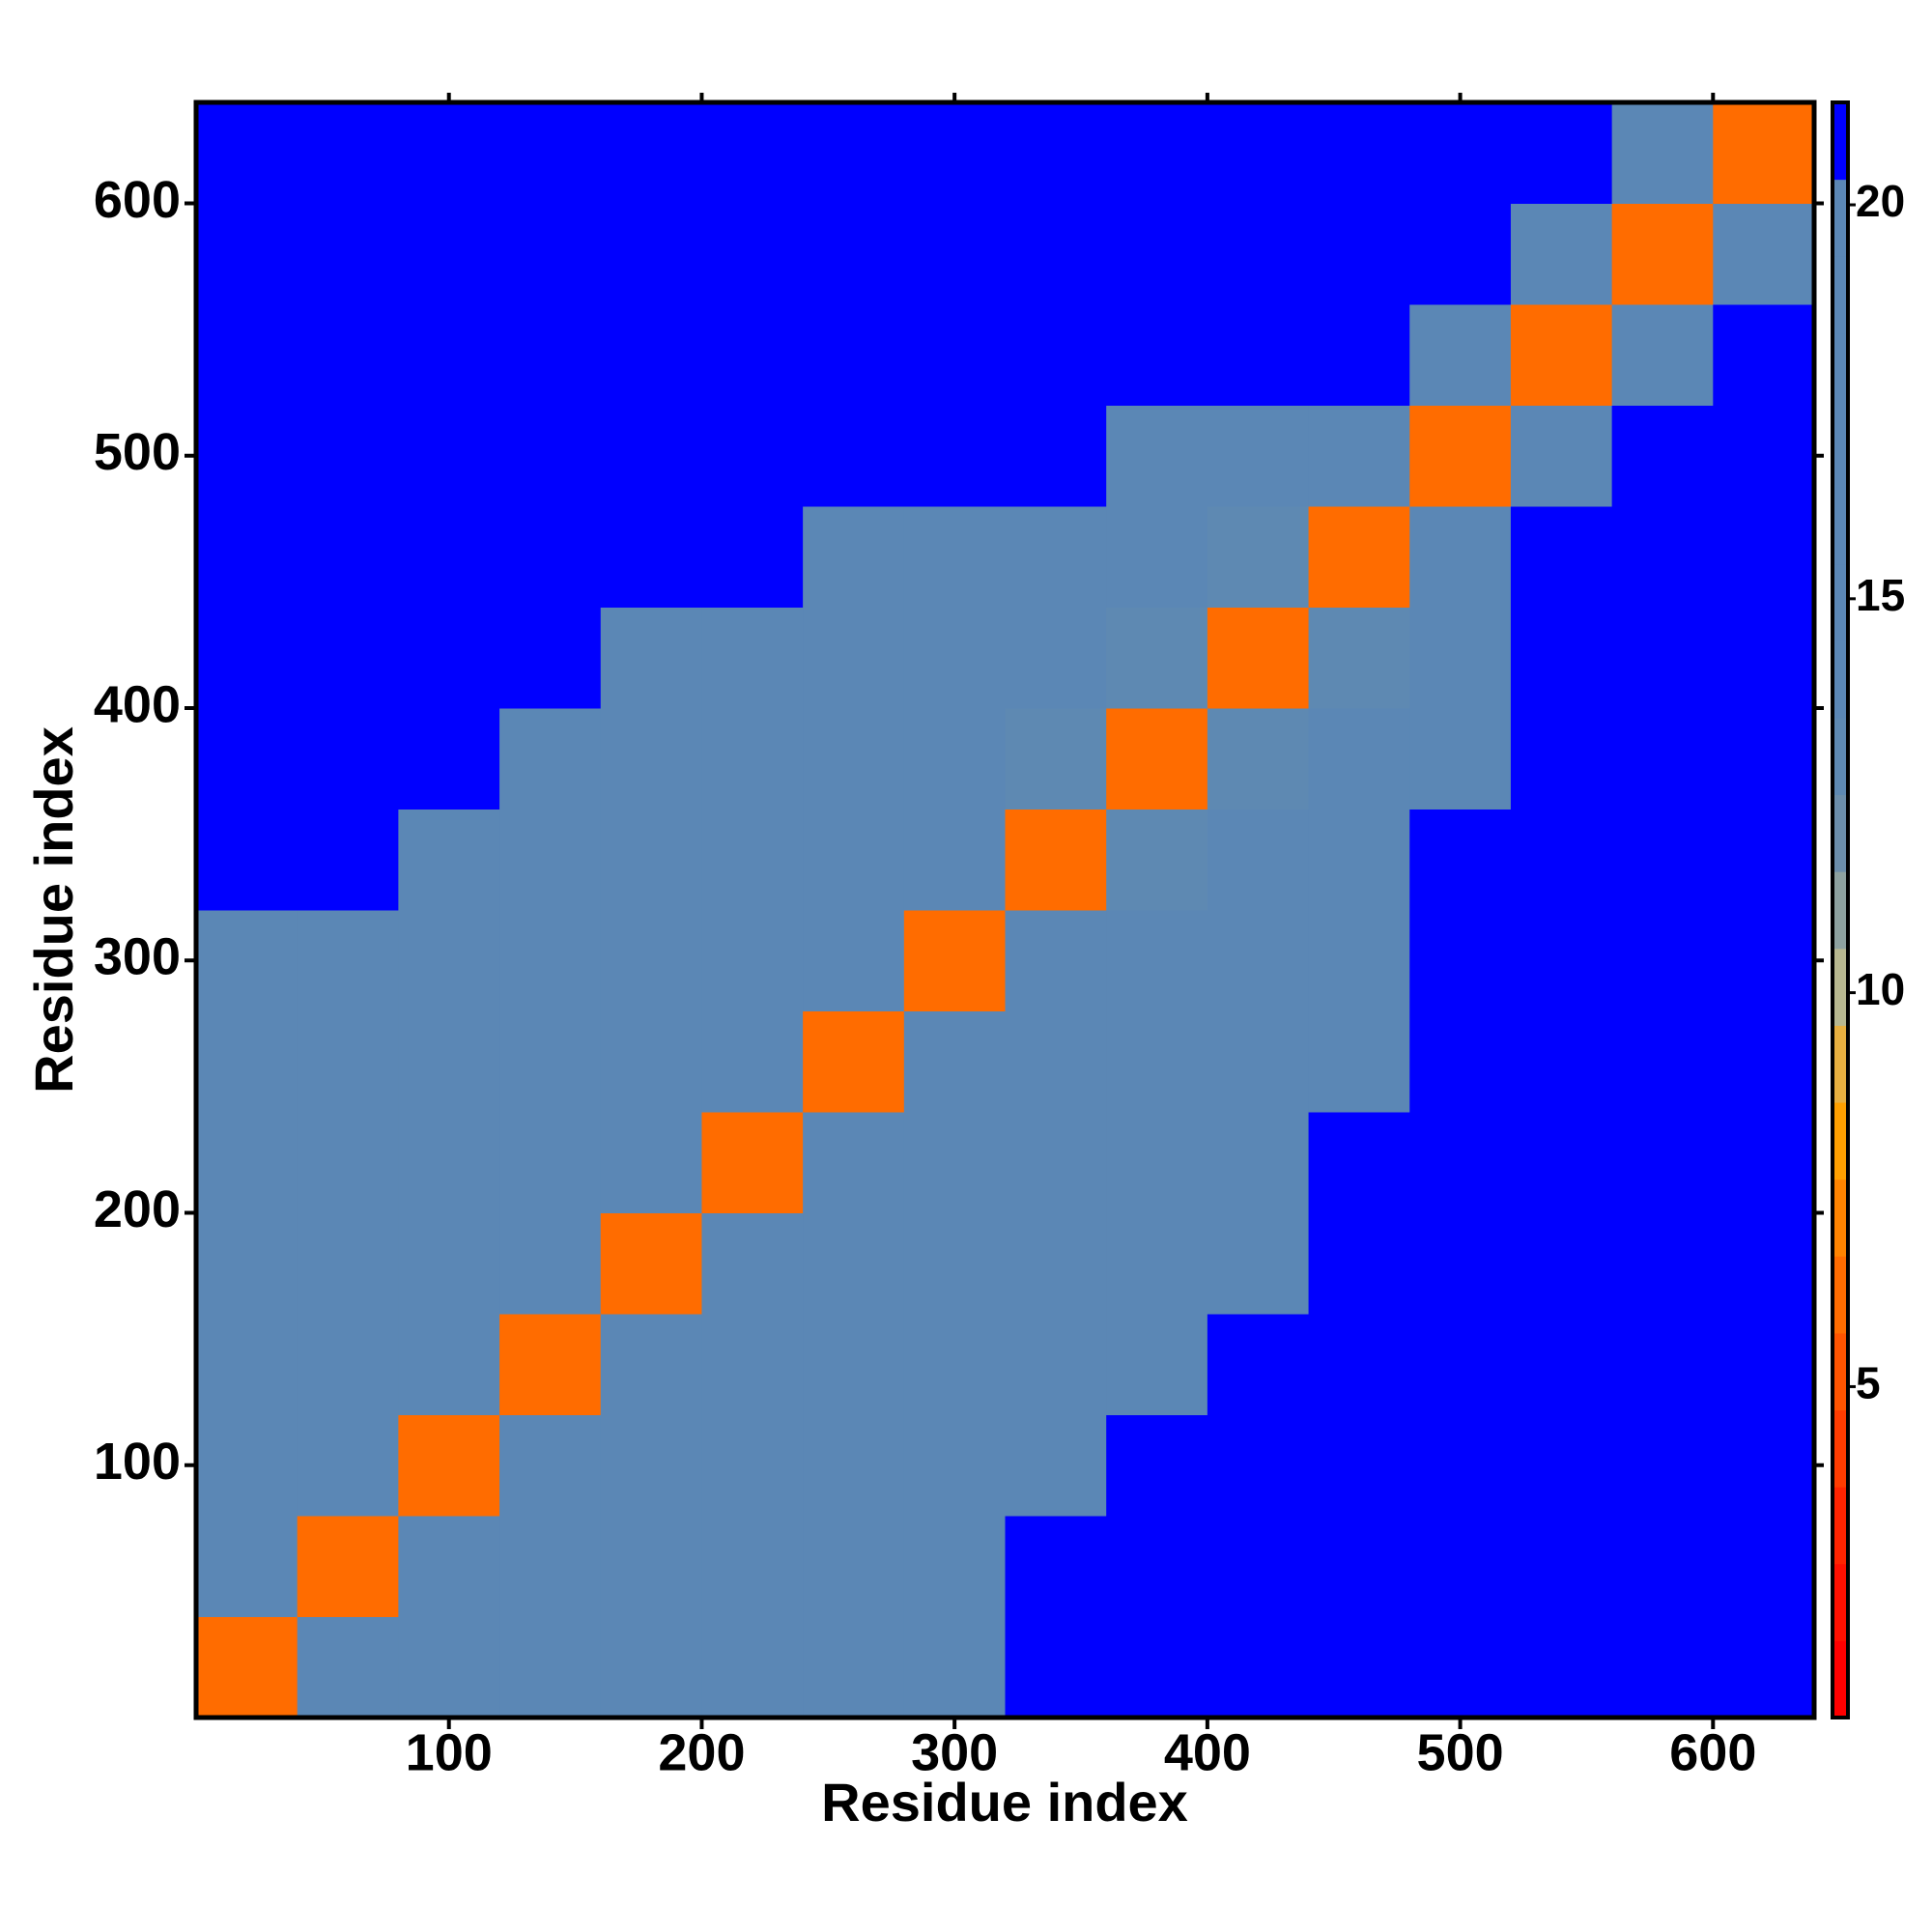  What do you see at coordinates (954, 1752) in the screenshot?
I see `x-tick-label: 300` at bounding box center [954, 1752].